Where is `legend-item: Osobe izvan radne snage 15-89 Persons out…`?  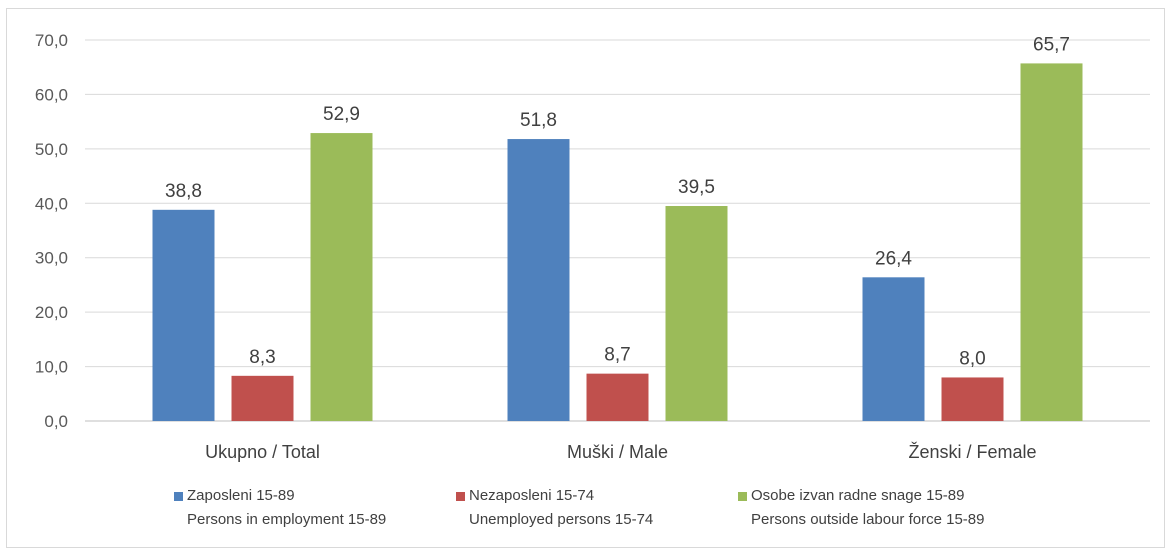
legend-item: Osobe izvan radne snage 15-89 Persons out… is located at coordinates (861, 508).